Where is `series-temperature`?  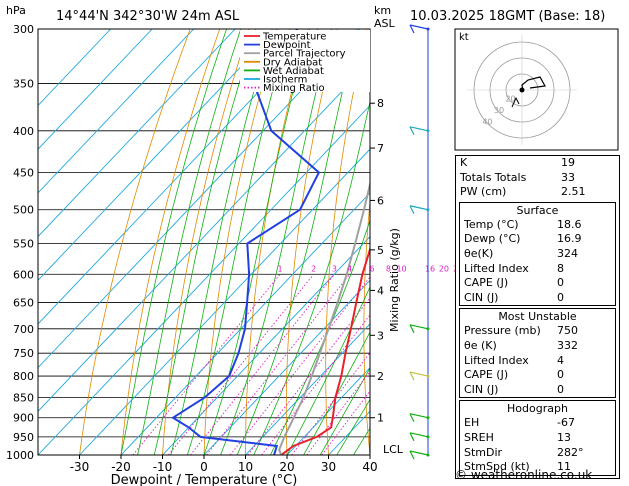 series-temperature is located at coordinates (325, 350).